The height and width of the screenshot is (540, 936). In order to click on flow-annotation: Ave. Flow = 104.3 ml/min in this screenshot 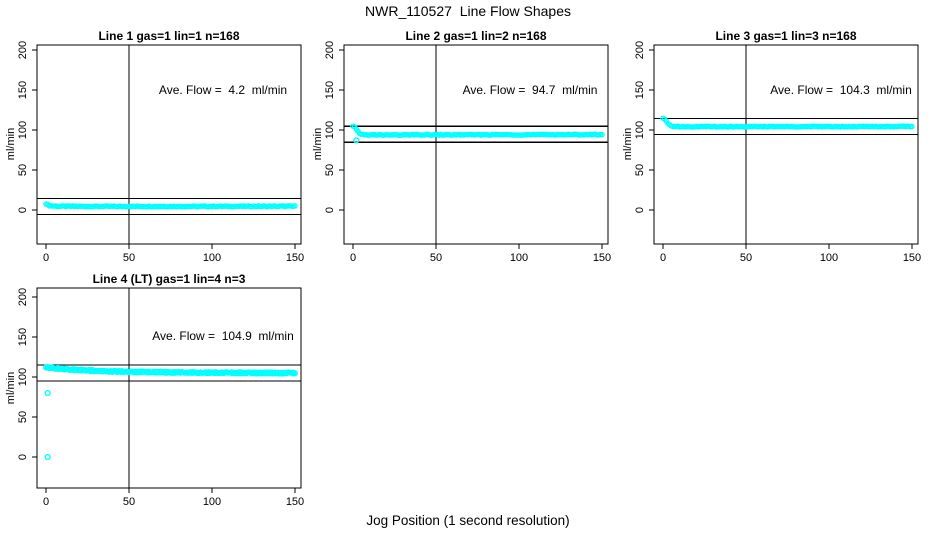, I will do `click(841, 90)`.